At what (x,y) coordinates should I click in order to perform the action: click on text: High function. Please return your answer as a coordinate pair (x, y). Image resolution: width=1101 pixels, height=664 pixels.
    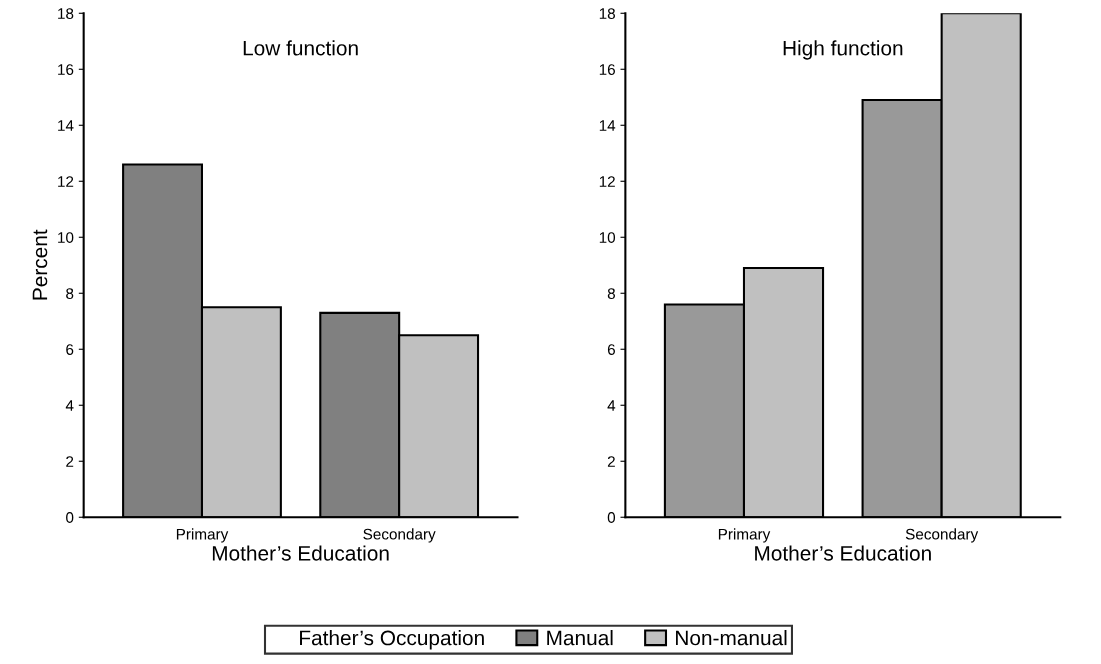
    Looking at the image, I should click on (843, 50).